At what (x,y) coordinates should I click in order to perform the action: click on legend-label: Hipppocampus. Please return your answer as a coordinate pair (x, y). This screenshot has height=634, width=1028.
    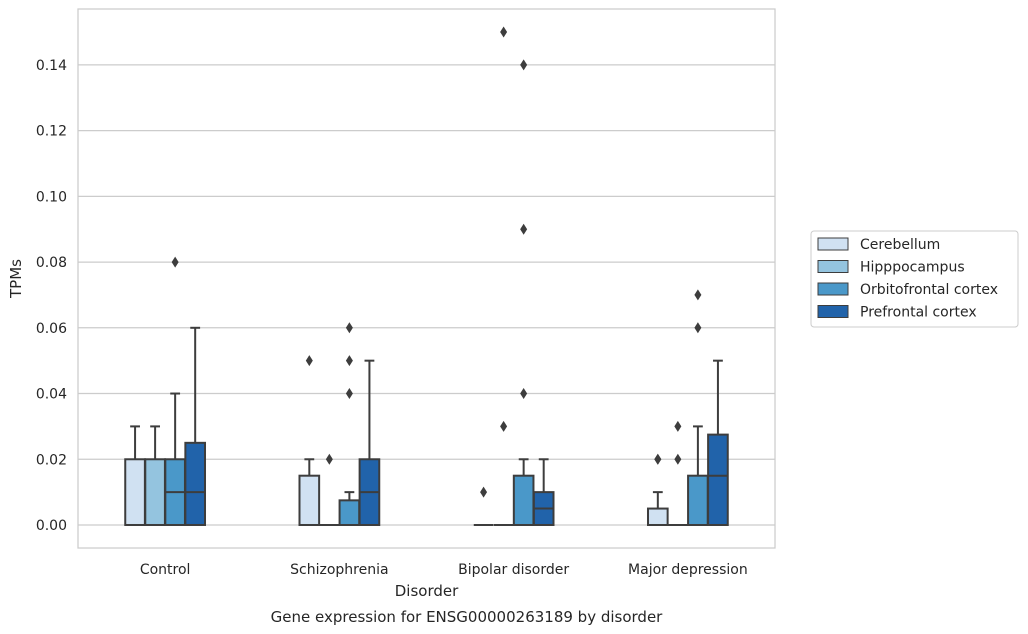
    Looking at the image, I should click on (912, 268).